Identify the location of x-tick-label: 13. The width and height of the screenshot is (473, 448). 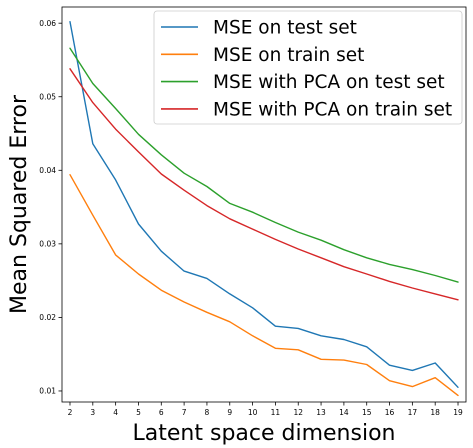
(321, 412).